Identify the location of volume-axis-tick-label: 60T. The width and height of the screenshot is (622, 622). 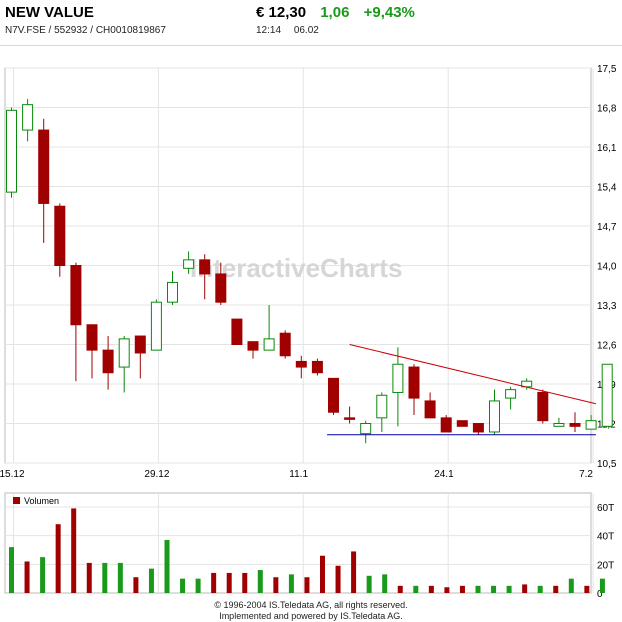
(605, 508).